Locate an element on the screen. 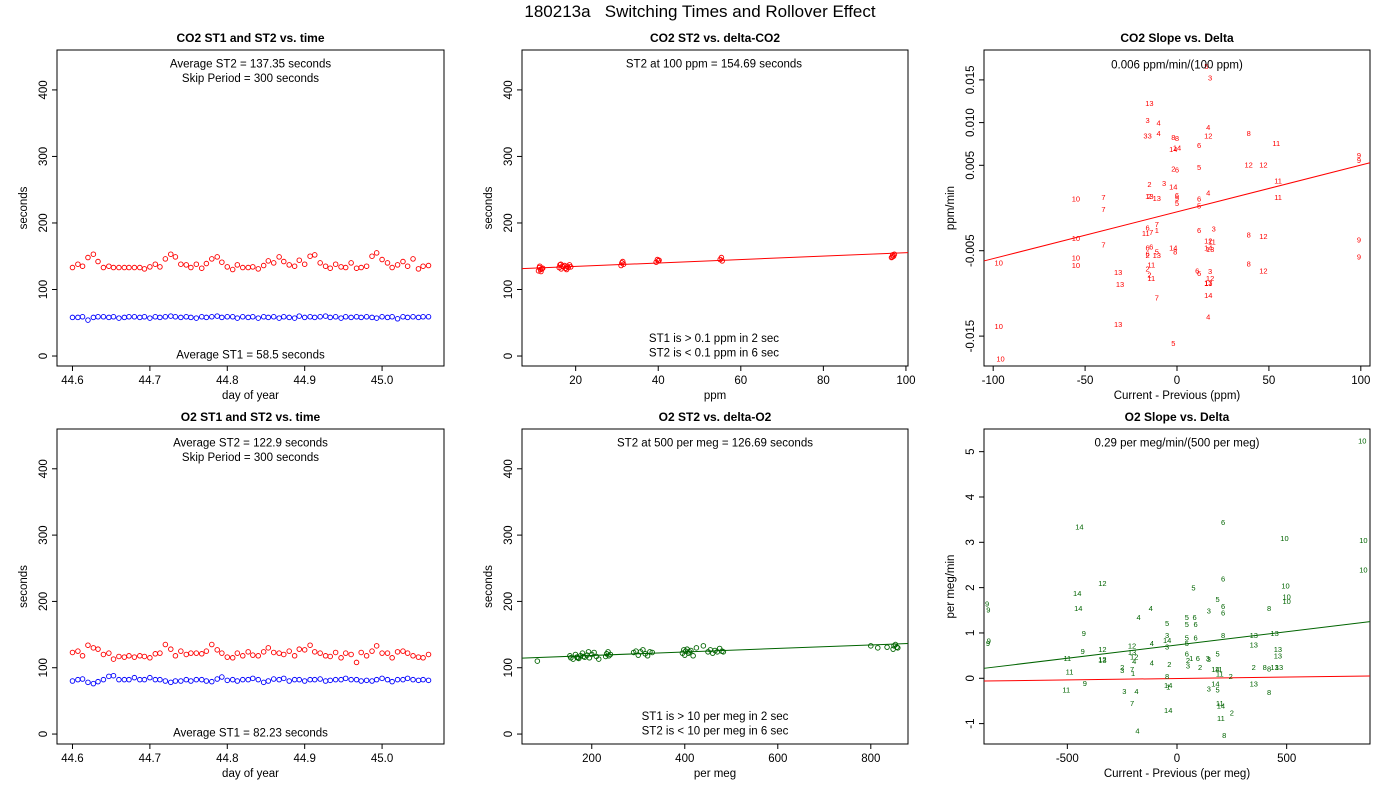 Image resolution: width=1400 pixels, height=800 pixels. x-tick-label: 800 is located at coordinates (870, 759).